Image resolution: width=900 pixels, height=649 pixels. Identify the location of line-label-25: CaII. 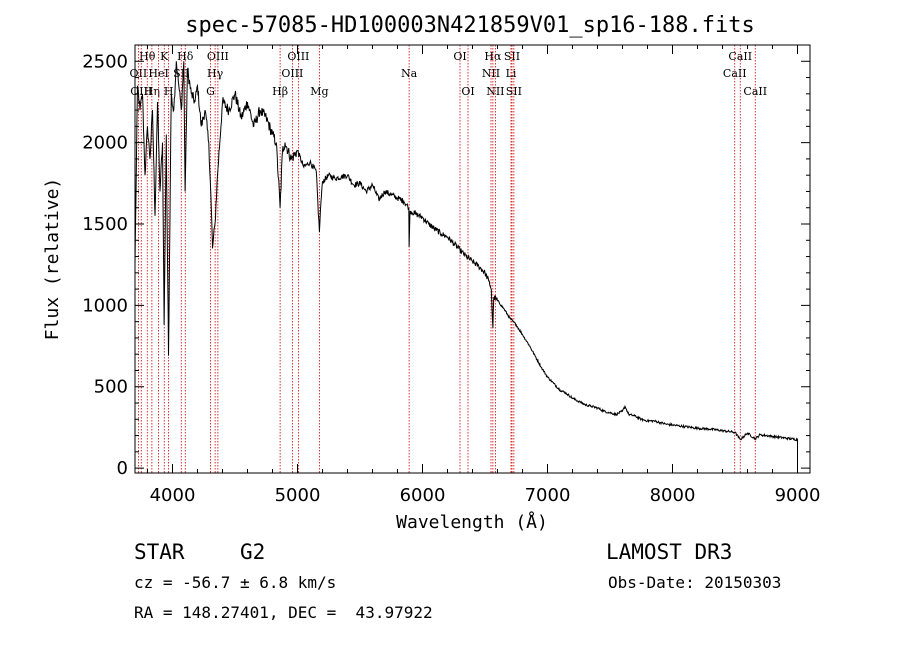
(740, 56).